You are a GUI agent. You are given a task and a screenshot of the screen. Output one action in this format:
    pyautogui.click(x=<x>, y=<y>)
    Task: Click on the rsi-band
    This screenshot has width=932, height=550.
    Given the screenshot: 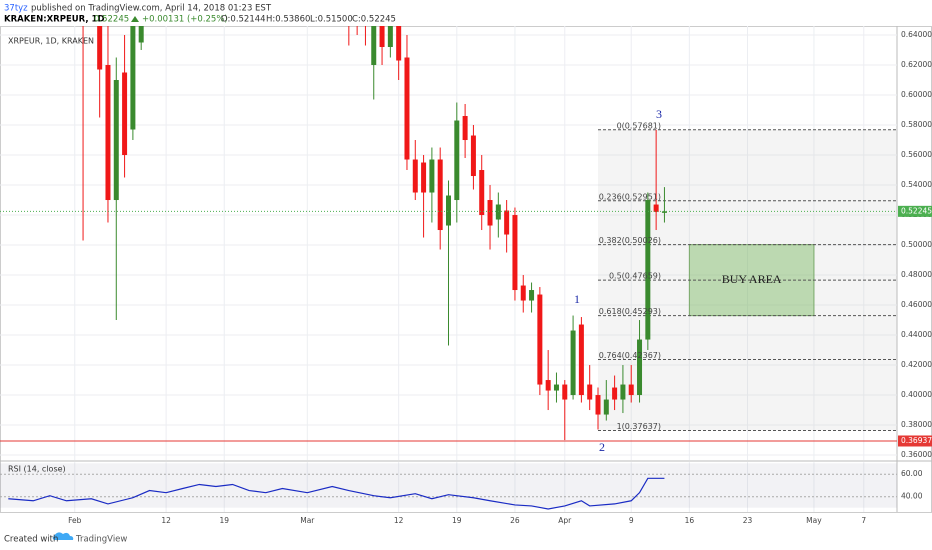 What is the action you would take?
    pyautogui.click(x=448, y=485)
    